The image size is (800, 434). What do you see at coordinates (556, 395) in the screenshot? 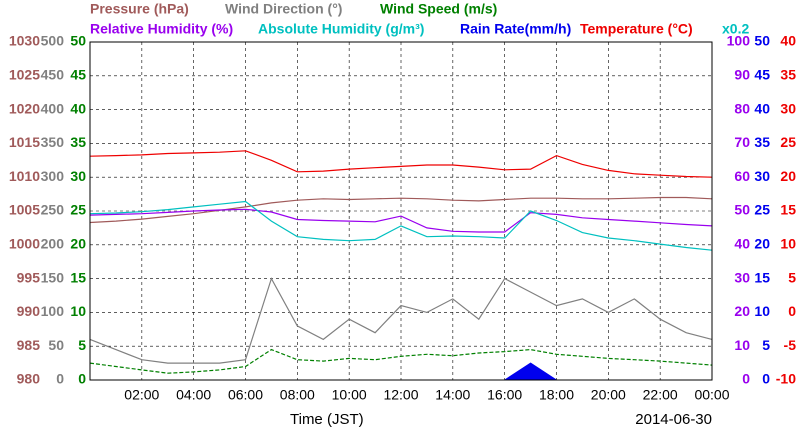
I see `x-tick-label: 18:00` at bounding box center [556, 395].